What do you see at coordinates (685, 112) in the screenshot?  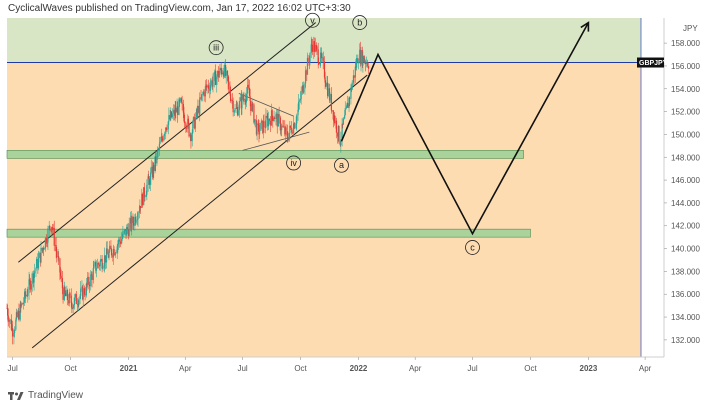 I see `y-tick-label: 152.000` at bounding box center [685, 112].